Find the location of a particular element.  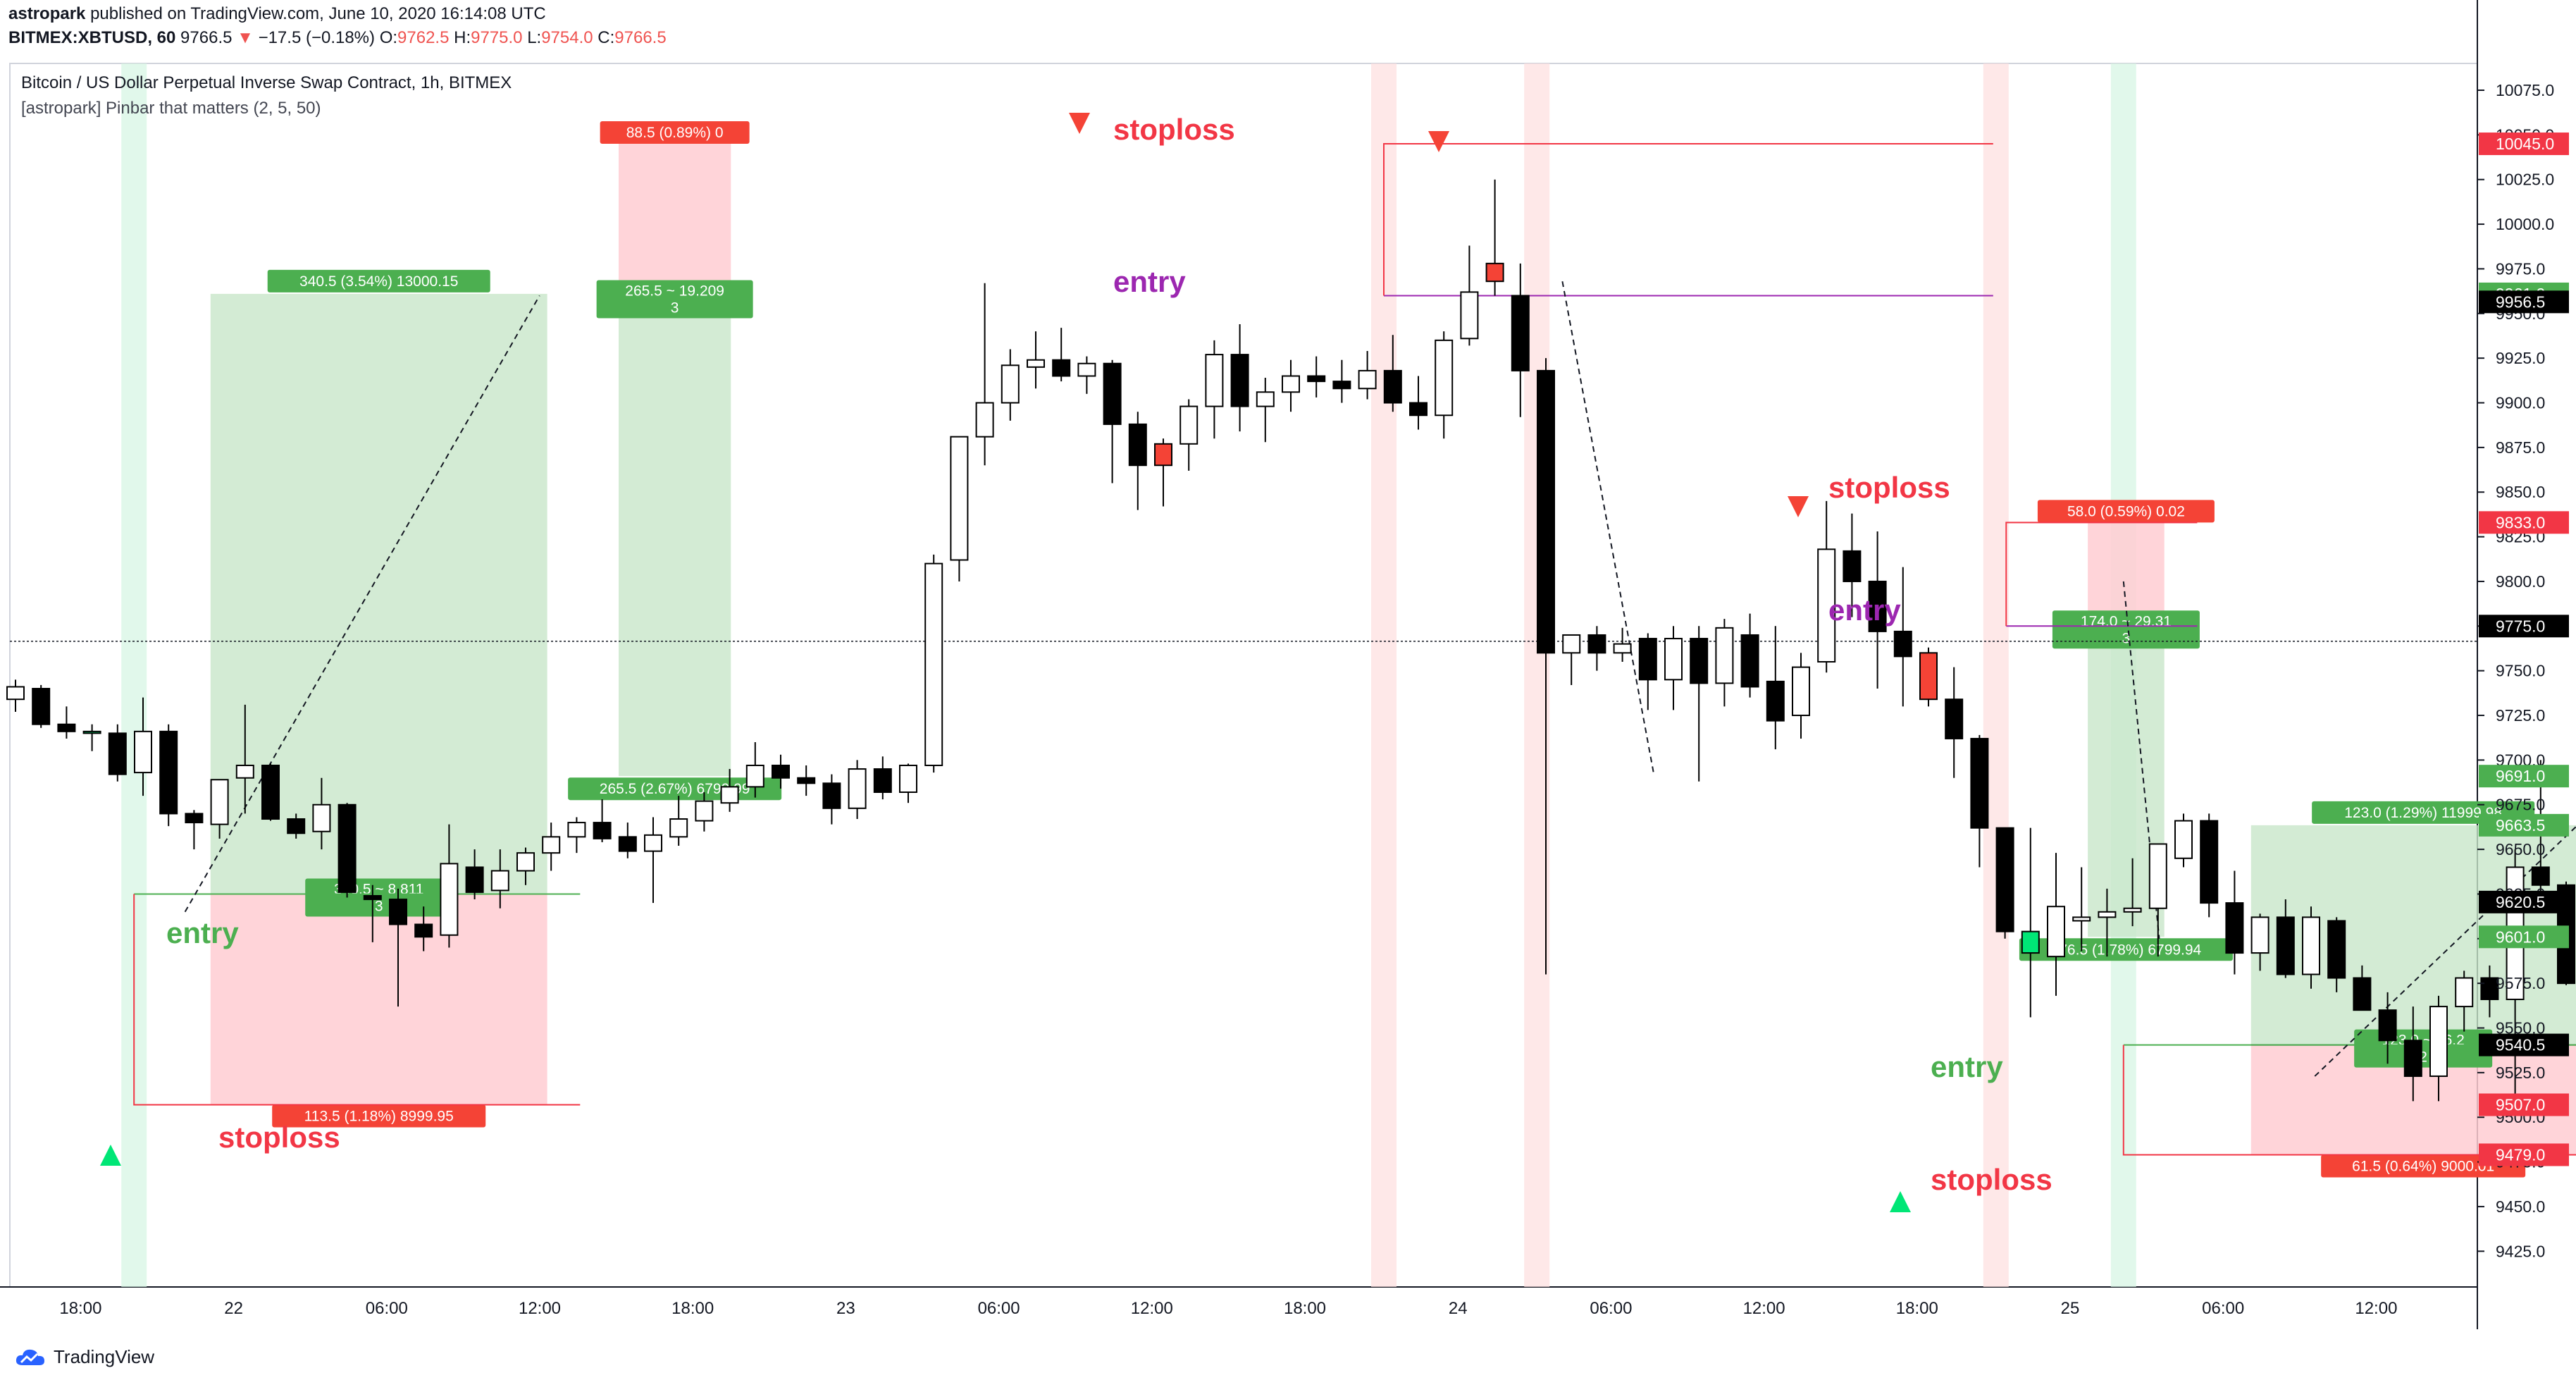

trade-1-target-zone is located at coordinates (378, 593).